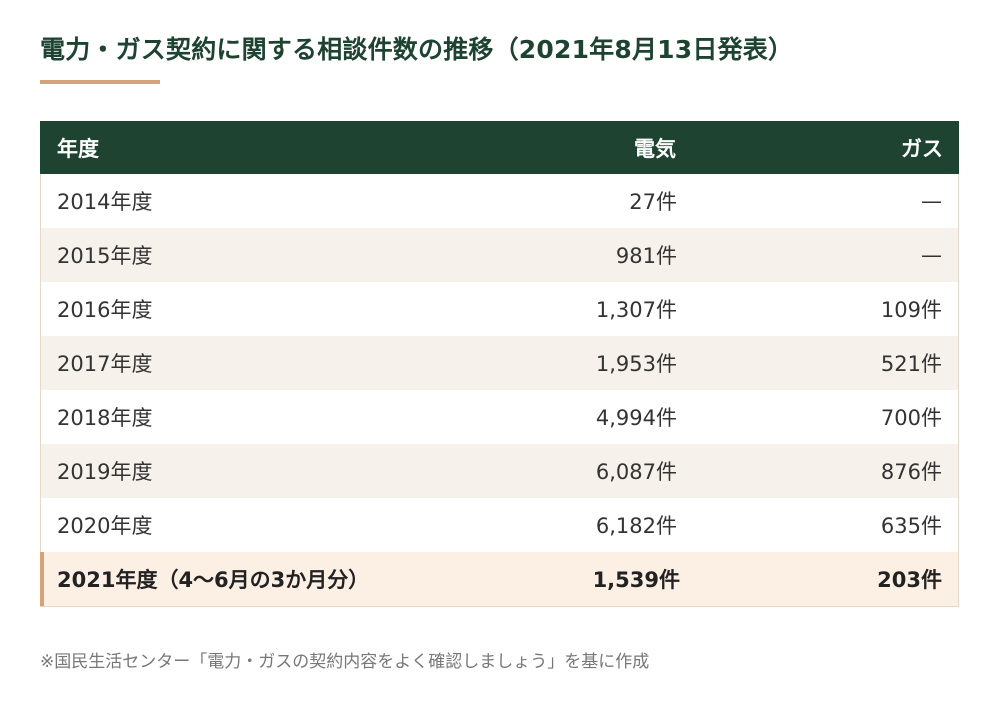 This screenshot has height=716, width=1000. Describe the element at coordinates (636, 418) in the screenshot. I see `cell-electricity: 4,994件` at that location.